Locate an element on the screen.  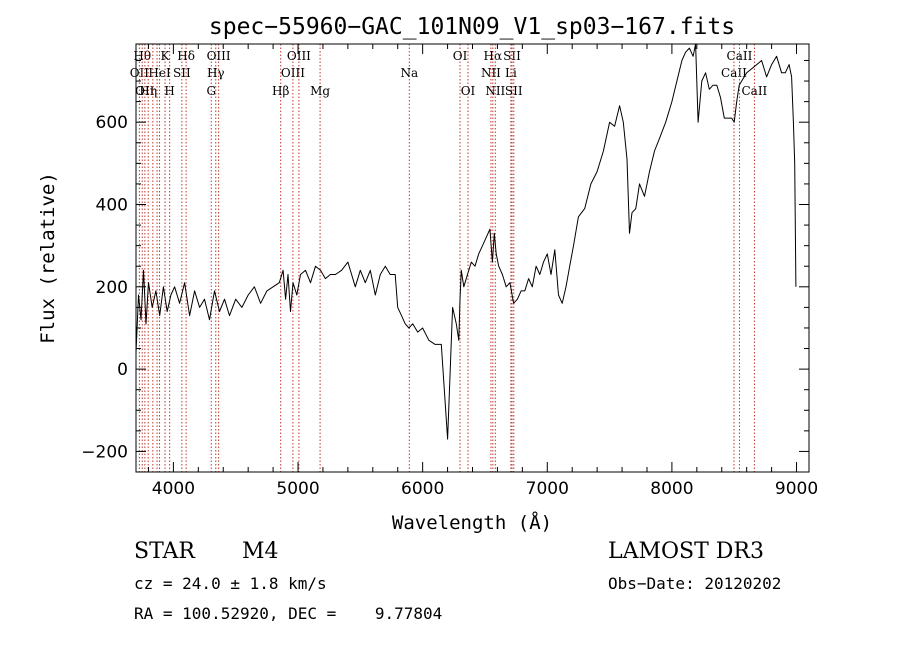
redshift-cz: cz = 24.0 ± 1.8 km/s is located at coordinates (230, 583).